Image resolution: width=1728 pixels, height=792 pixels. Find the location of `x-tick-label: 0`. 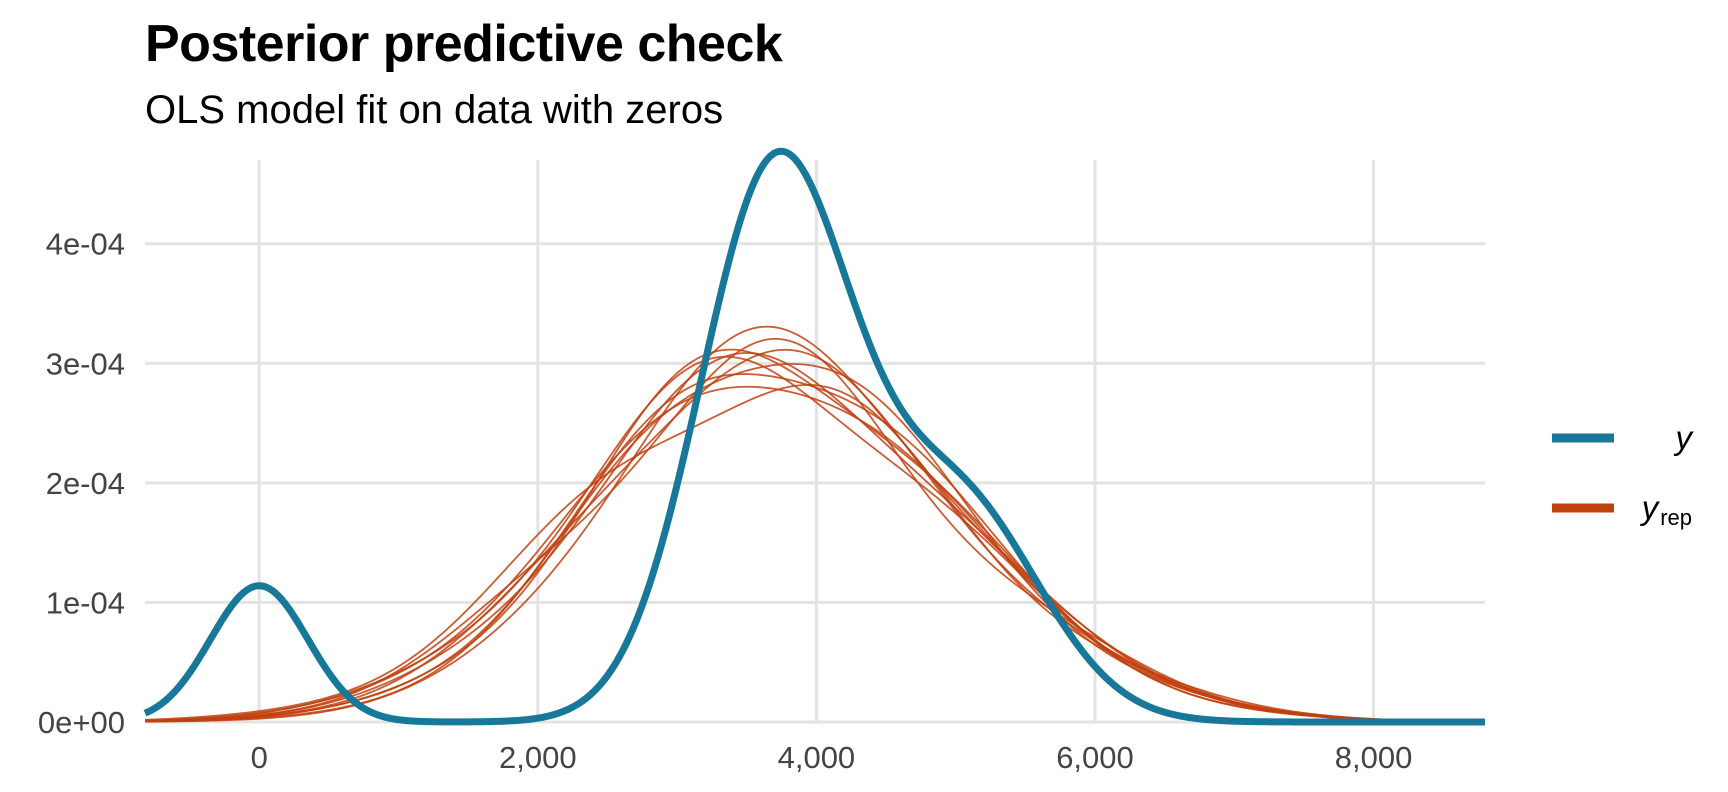

x-tick-label: 0 is located at coordinates (259, 757).